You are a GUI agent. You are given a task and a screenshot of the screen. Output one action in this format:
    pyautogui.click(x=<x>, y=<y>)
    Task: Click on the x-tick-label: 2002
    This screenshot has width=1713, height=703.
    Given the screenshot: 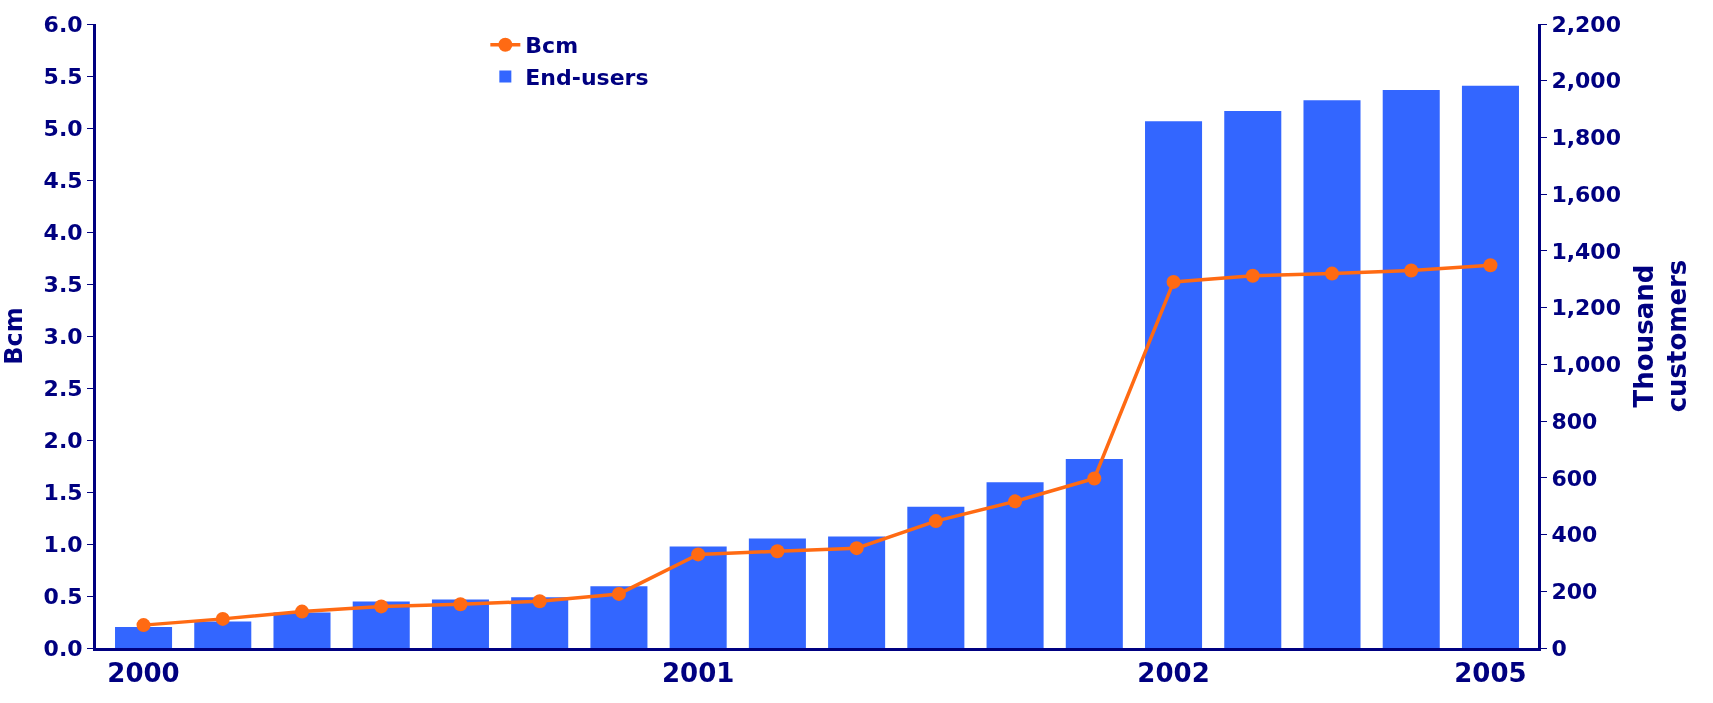 What is the action you would take?
    pyautogui.click(x=1173, y=673)
    